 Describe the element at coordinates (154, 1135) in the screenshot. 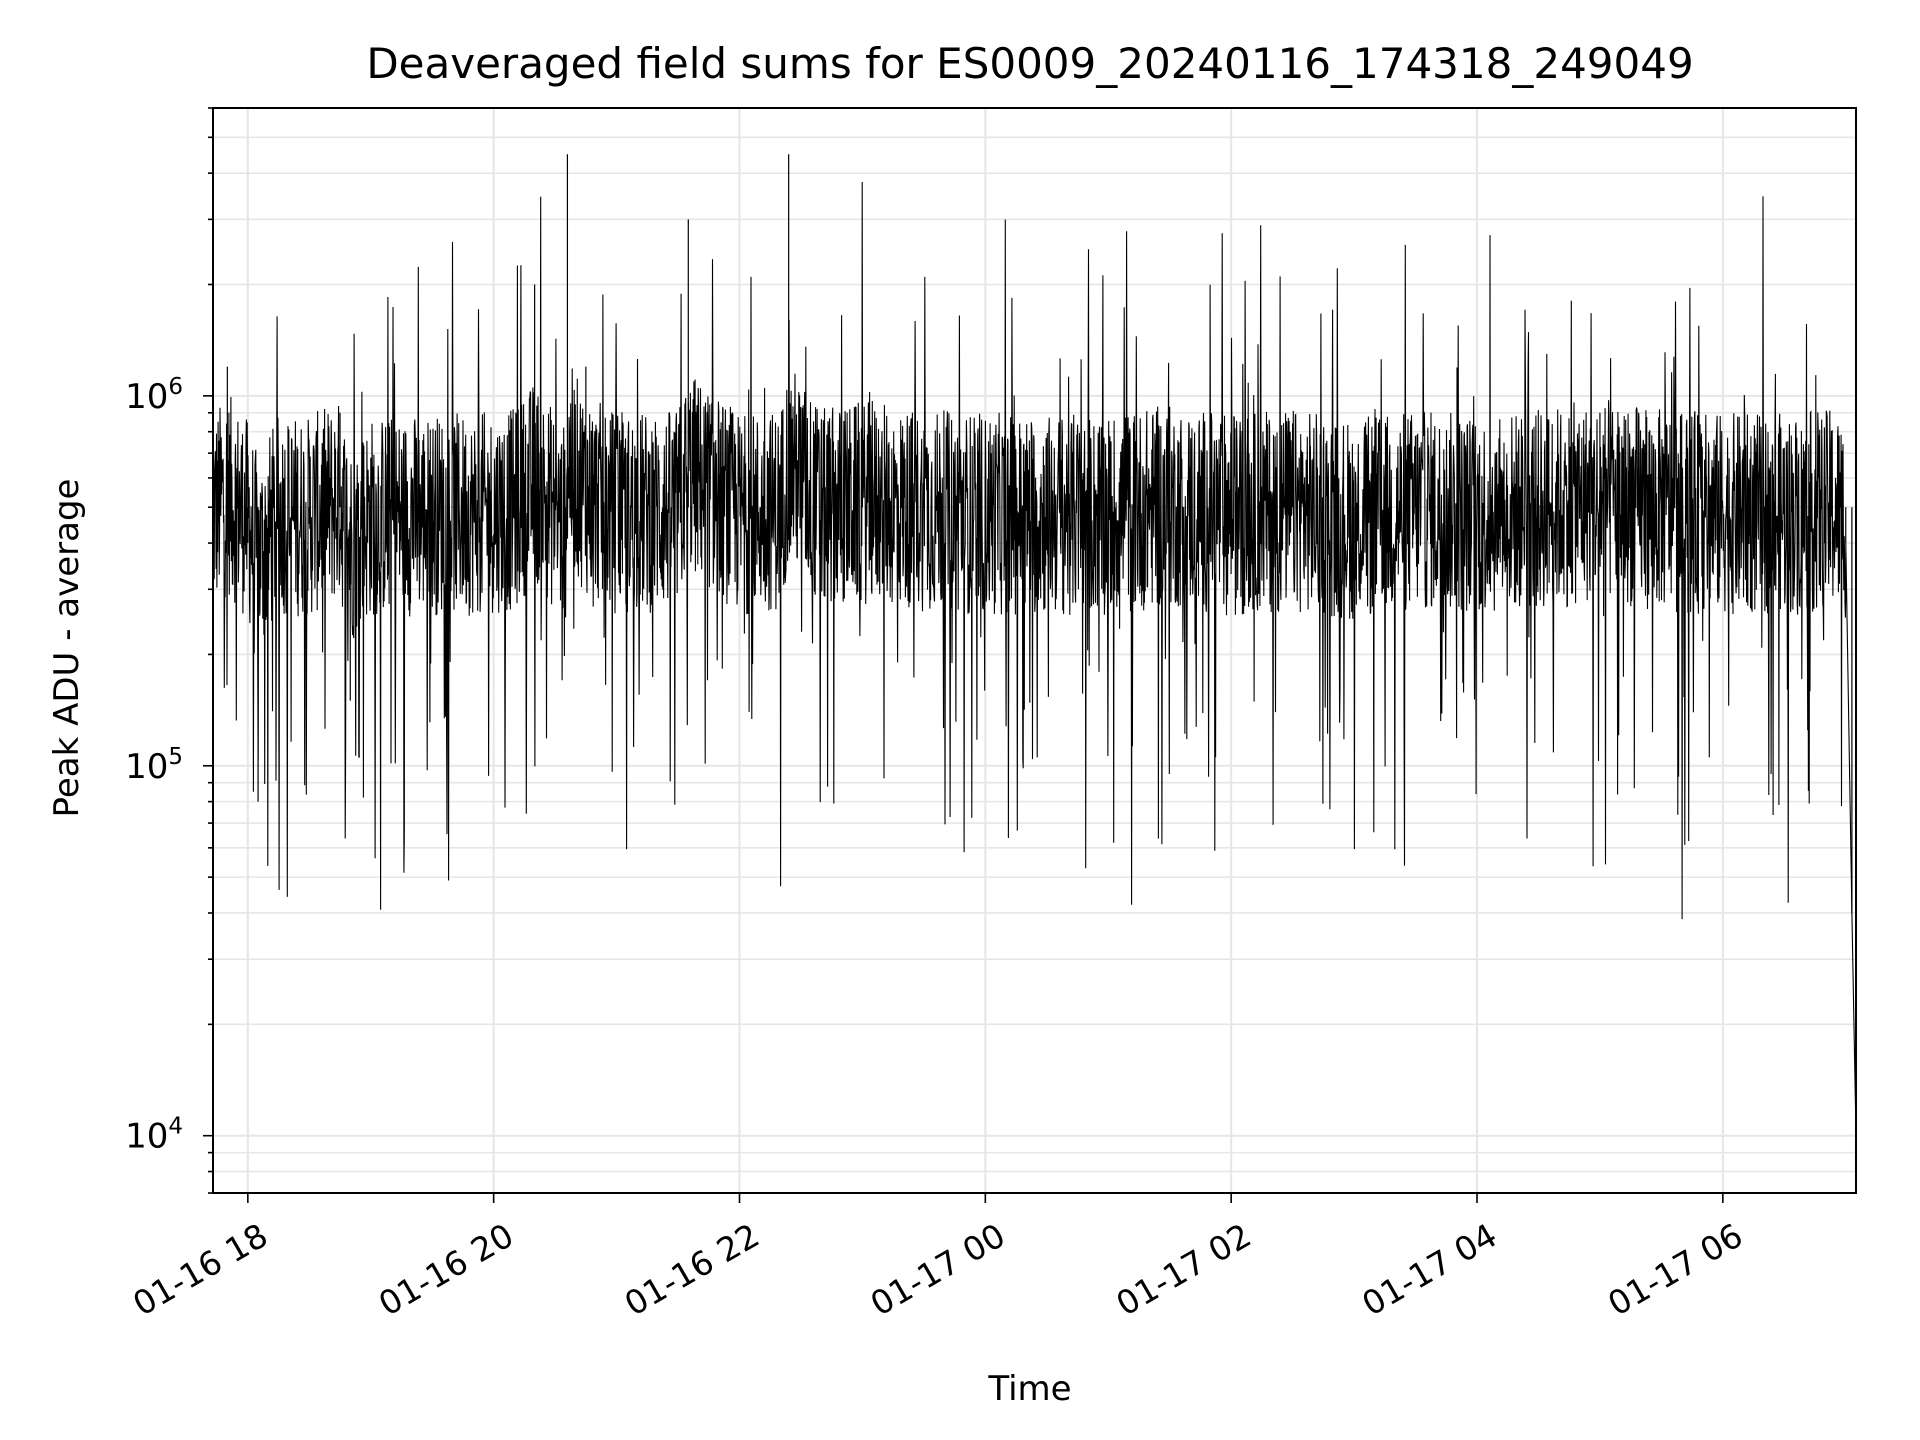

I see `y-tick-label: 104` at that location.